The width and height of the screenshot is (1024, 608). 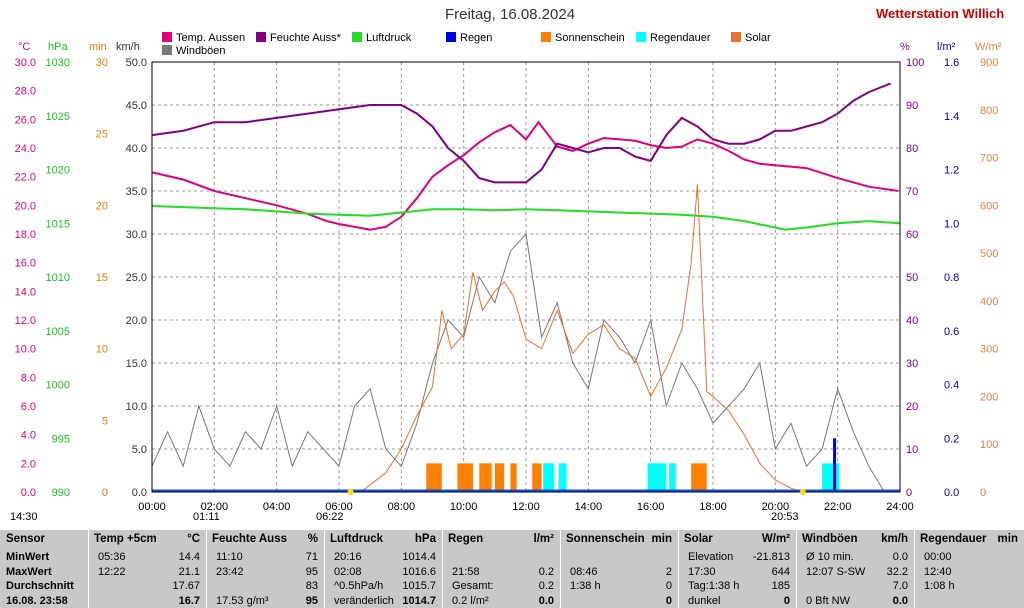 What do you see at coordinates (265, 557) in the screenshot?
I see `table-row: 11:10 71` at bounding box center [265, 557].